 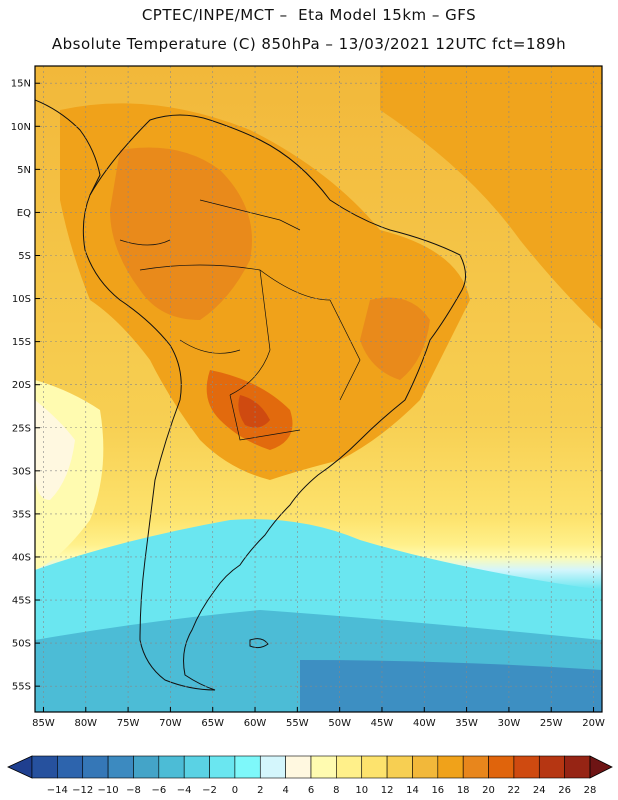 What do you see at coordinates (387, 790) in the screenshot?
I see `colorbar-label: 12` at bounding box center [387, 790].